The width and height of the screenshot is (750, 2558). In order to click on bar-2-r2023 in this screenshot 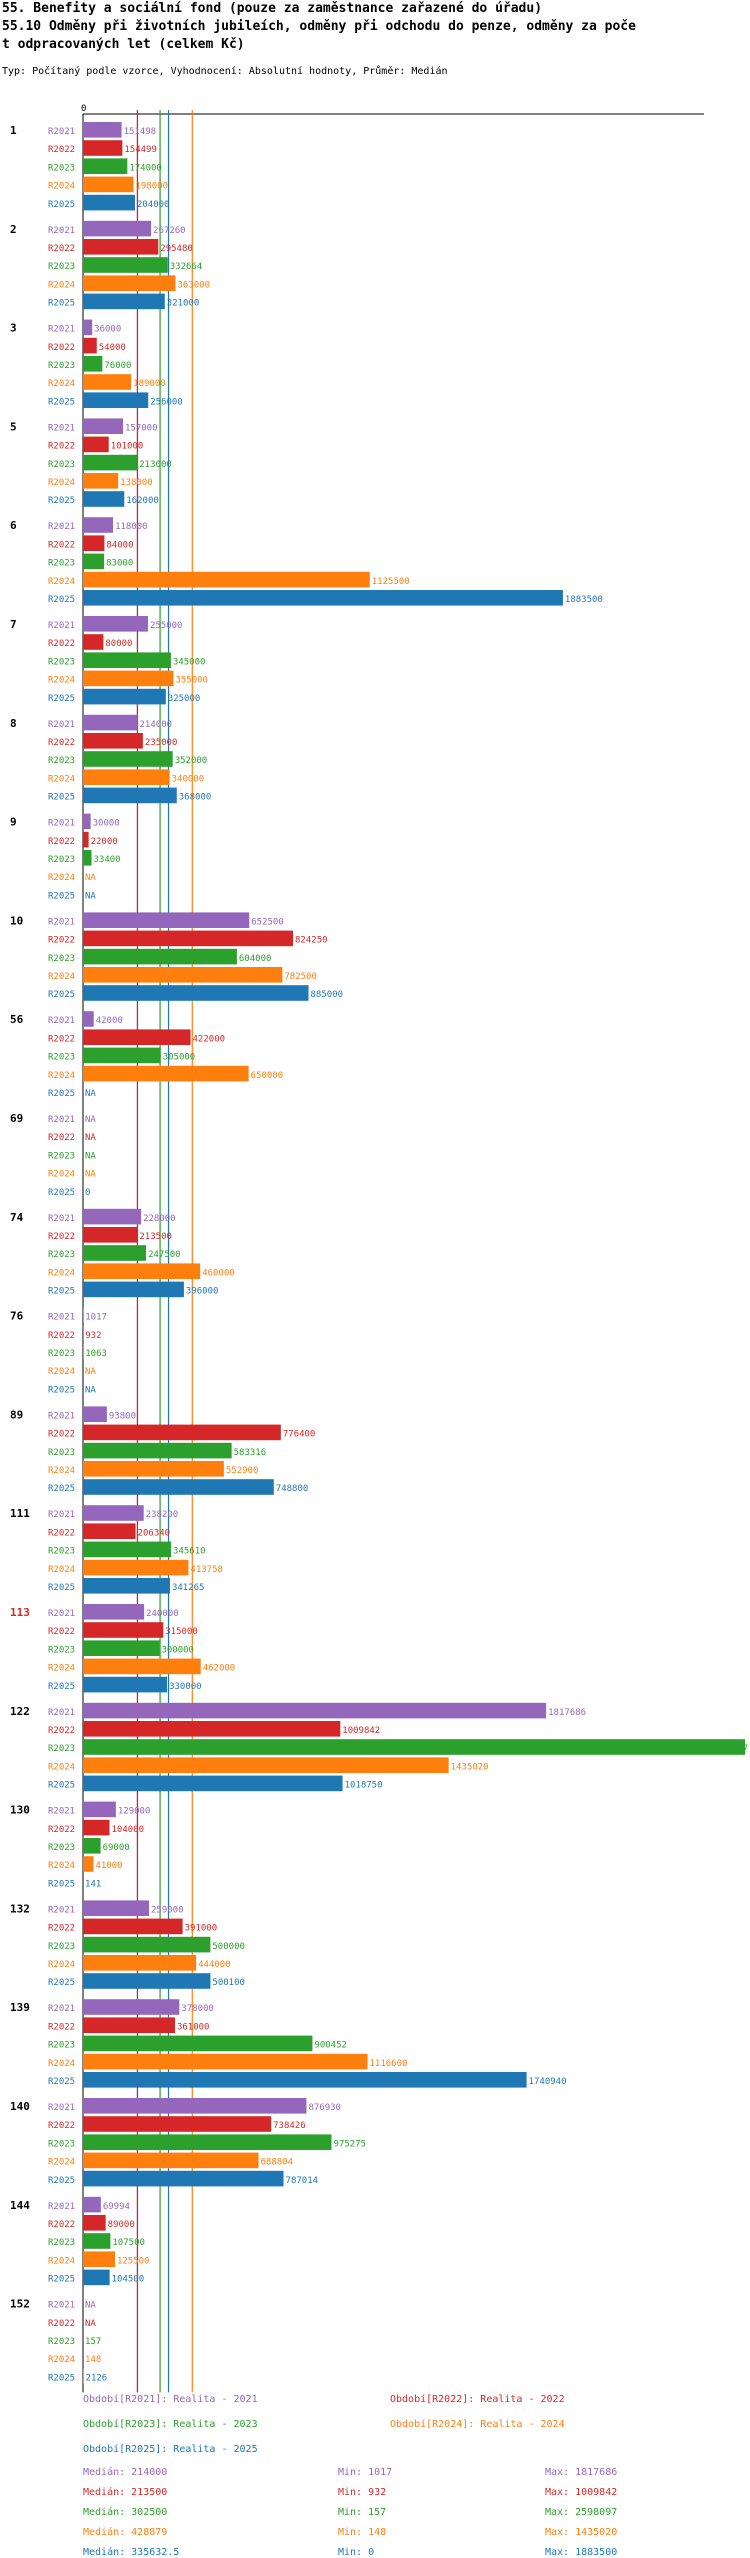, I will do `click(125, 265)`.